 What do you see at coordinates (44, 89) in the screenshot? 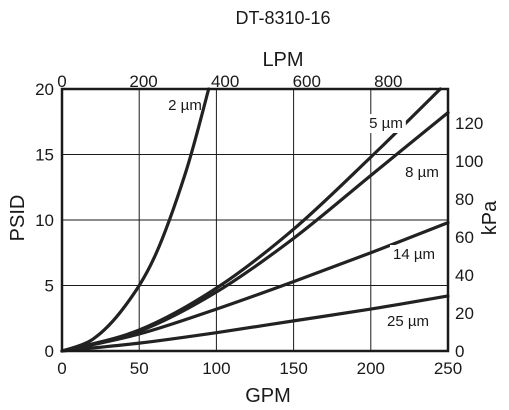
I see `y-tick-label: 20` at bounding box center [44, 89].